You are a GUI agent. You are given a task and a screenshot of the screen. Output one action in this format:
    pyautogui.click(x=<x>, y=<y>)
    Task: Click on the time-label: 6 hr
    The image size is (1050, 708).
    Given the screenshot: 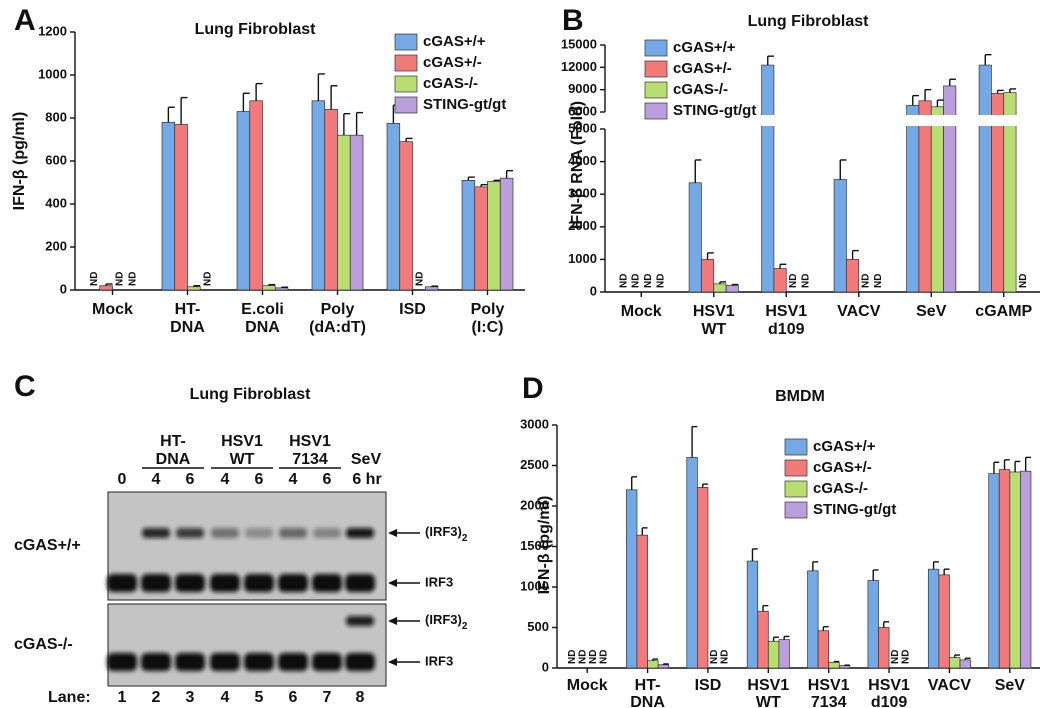 What is the action you would take?
    pyautogui.click(x=366, y=479)
    